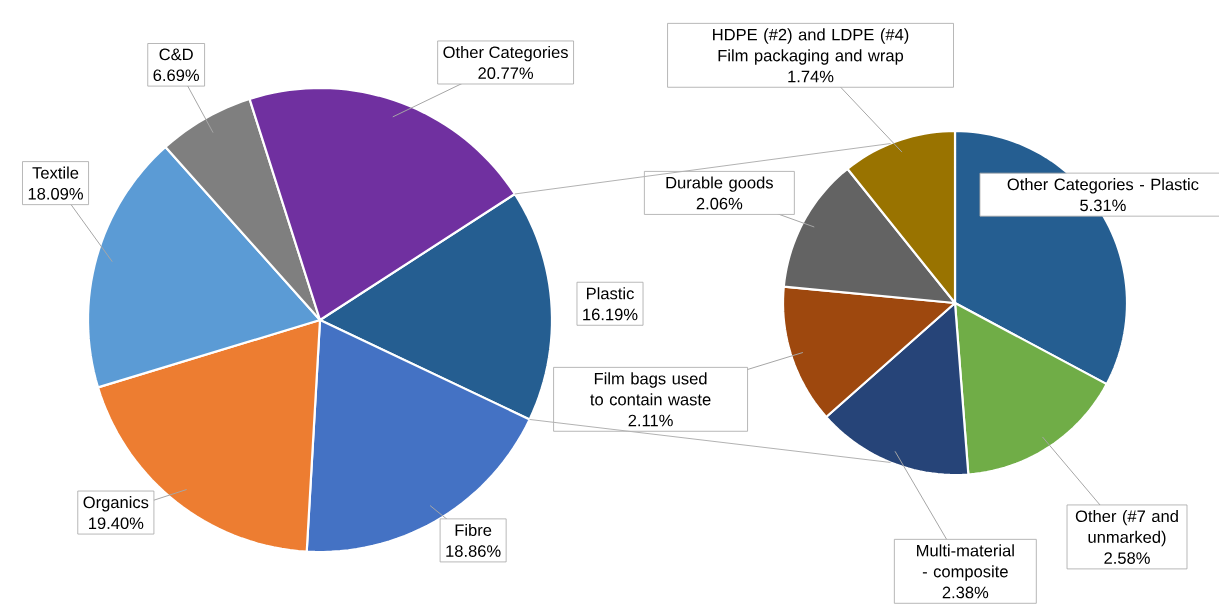  Describe the element at coordinates (811, 46) in the screenshot. I see `slice-label: HDPE (#2) and LDPE (#4) Film packaging and wrap` at that location.